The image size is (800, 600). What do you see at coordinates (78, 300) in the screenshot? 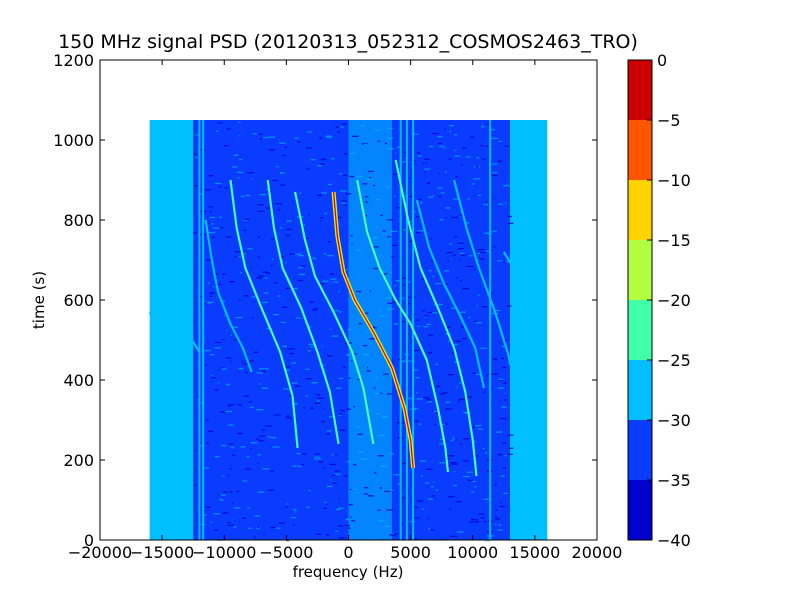
I see `y-tick-label: 600` at bounding box center [78, 300].